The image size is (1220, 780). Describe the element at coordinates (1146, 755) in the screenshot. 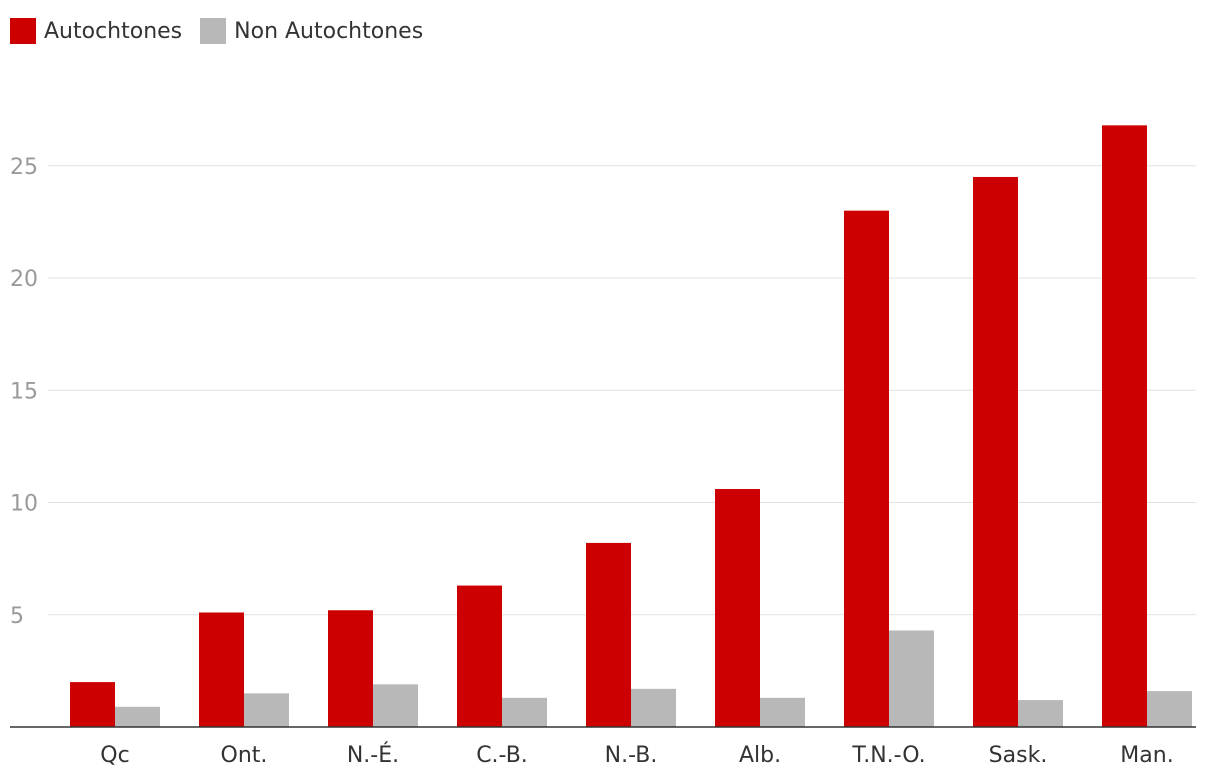

I see `x-tick-label-8: Man.` at that location.